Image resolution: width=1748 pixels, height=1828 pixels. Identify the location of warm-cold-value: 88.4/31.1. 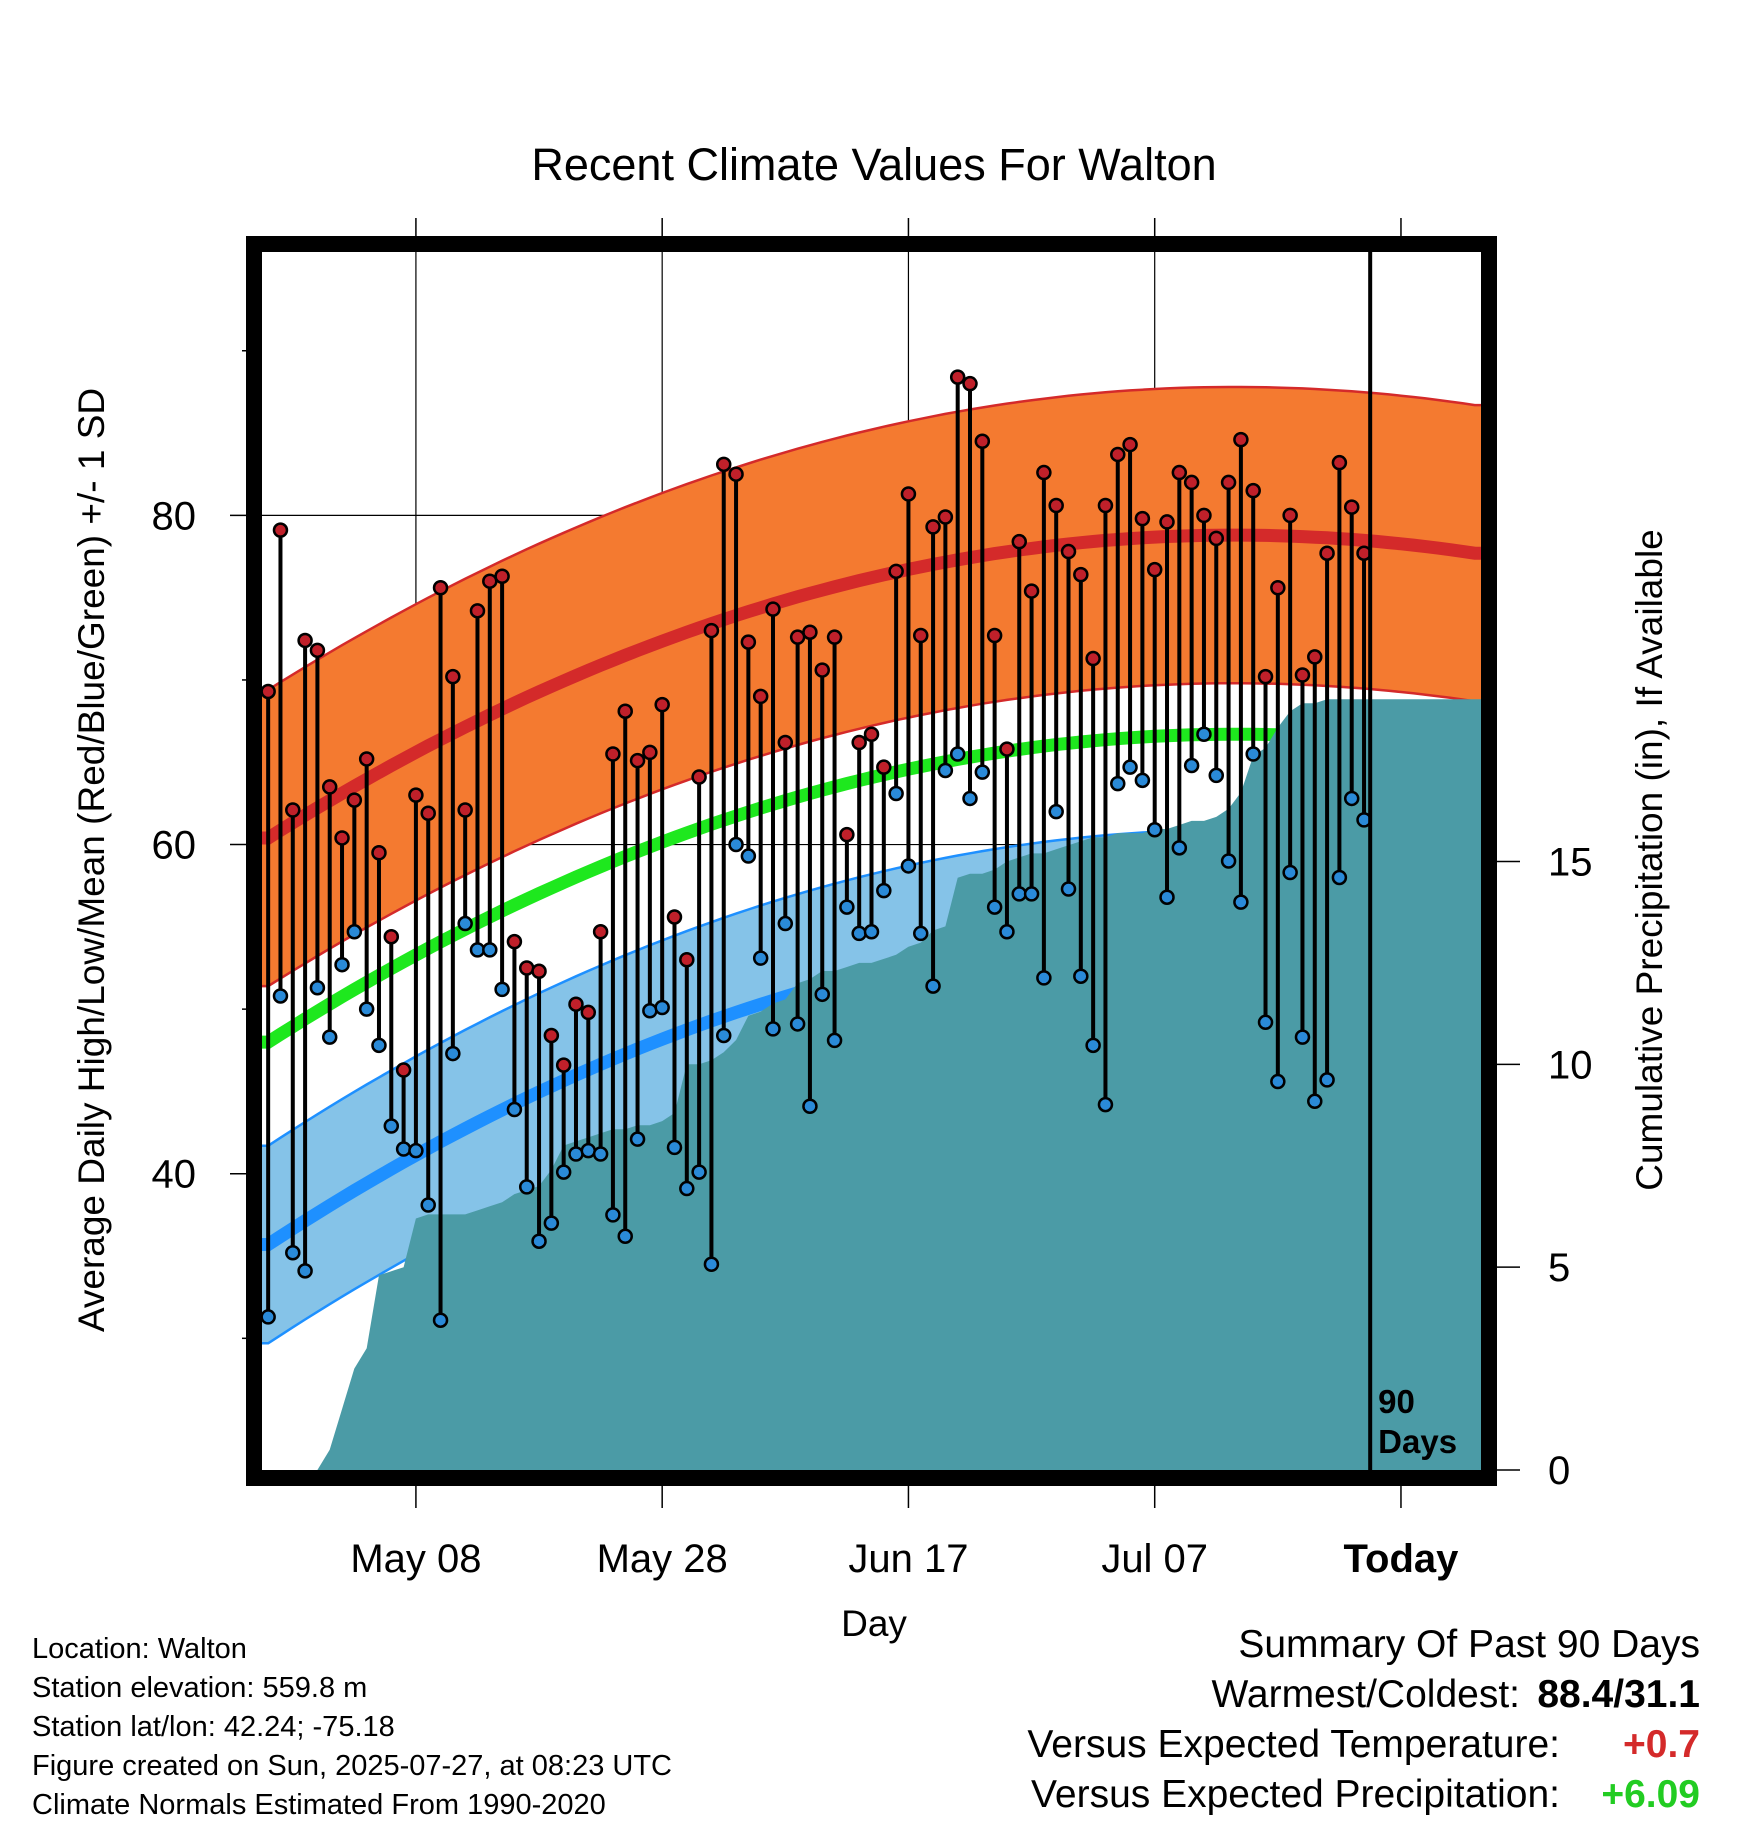
(1618, 1694).